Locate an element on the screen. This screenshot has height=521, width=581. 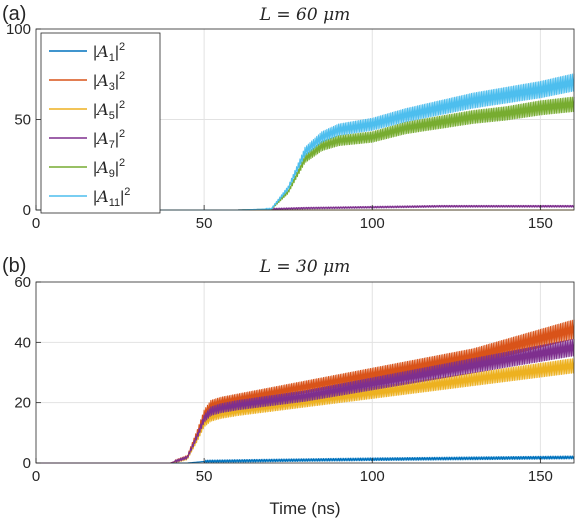
panel-a-xtick-label-1: 50 is located at coordinates (204, 223).